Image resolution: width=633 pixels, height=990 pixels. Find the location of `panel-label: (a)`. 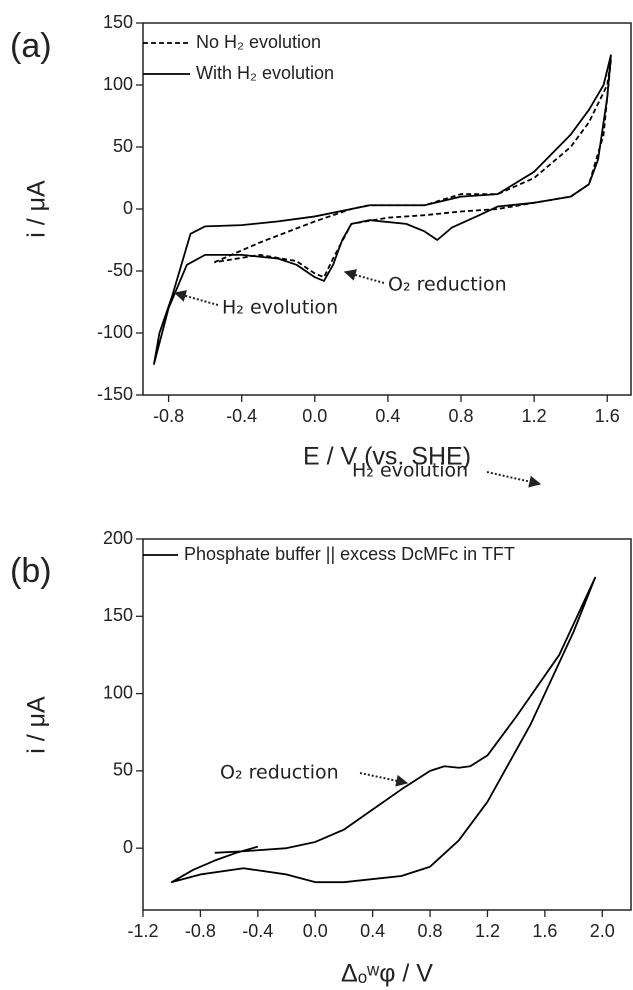

panel-label: (a) is located at coordinates (31, 46).